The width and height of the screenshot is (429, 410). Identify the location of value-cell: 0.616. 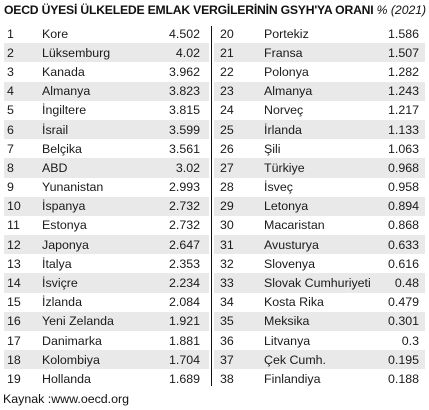
(403, 263).